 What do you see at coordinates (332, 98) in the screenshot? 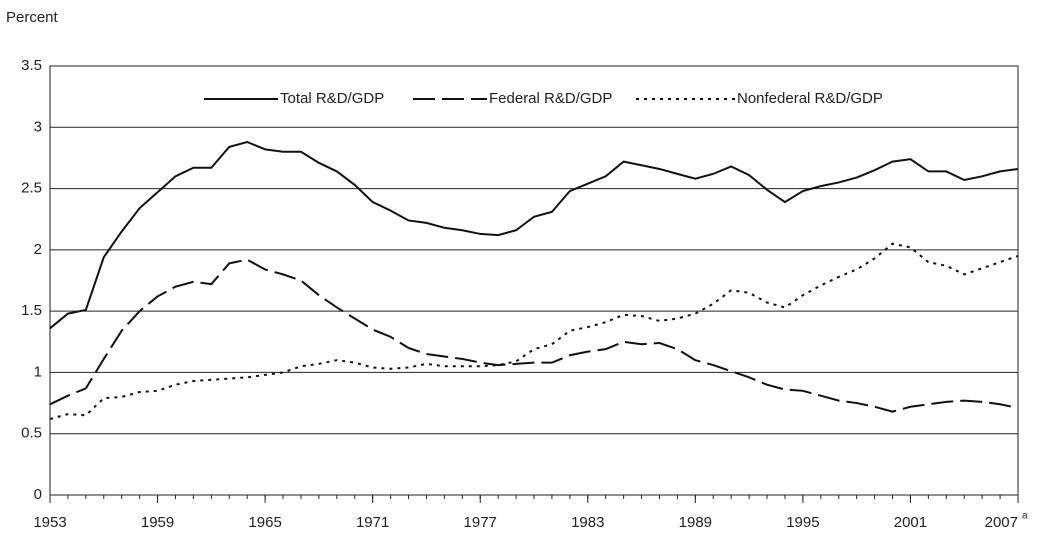
I see `legend-label: Total R&D/GDP` at bounding box center [332, 98].